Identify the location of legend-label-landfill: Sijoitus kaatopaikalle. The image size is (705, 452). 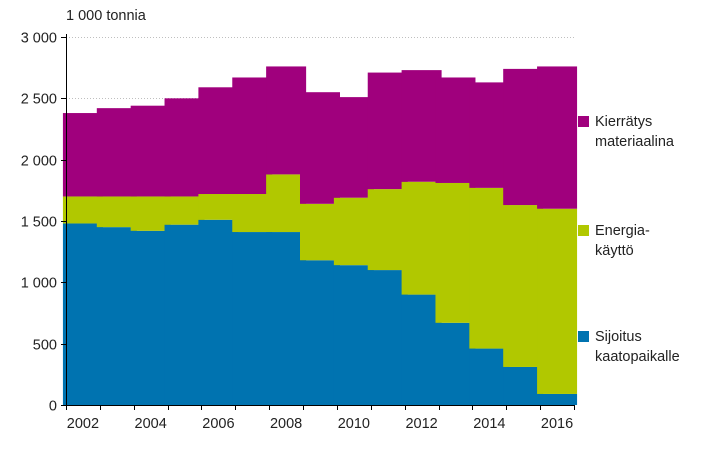
(637, 347).